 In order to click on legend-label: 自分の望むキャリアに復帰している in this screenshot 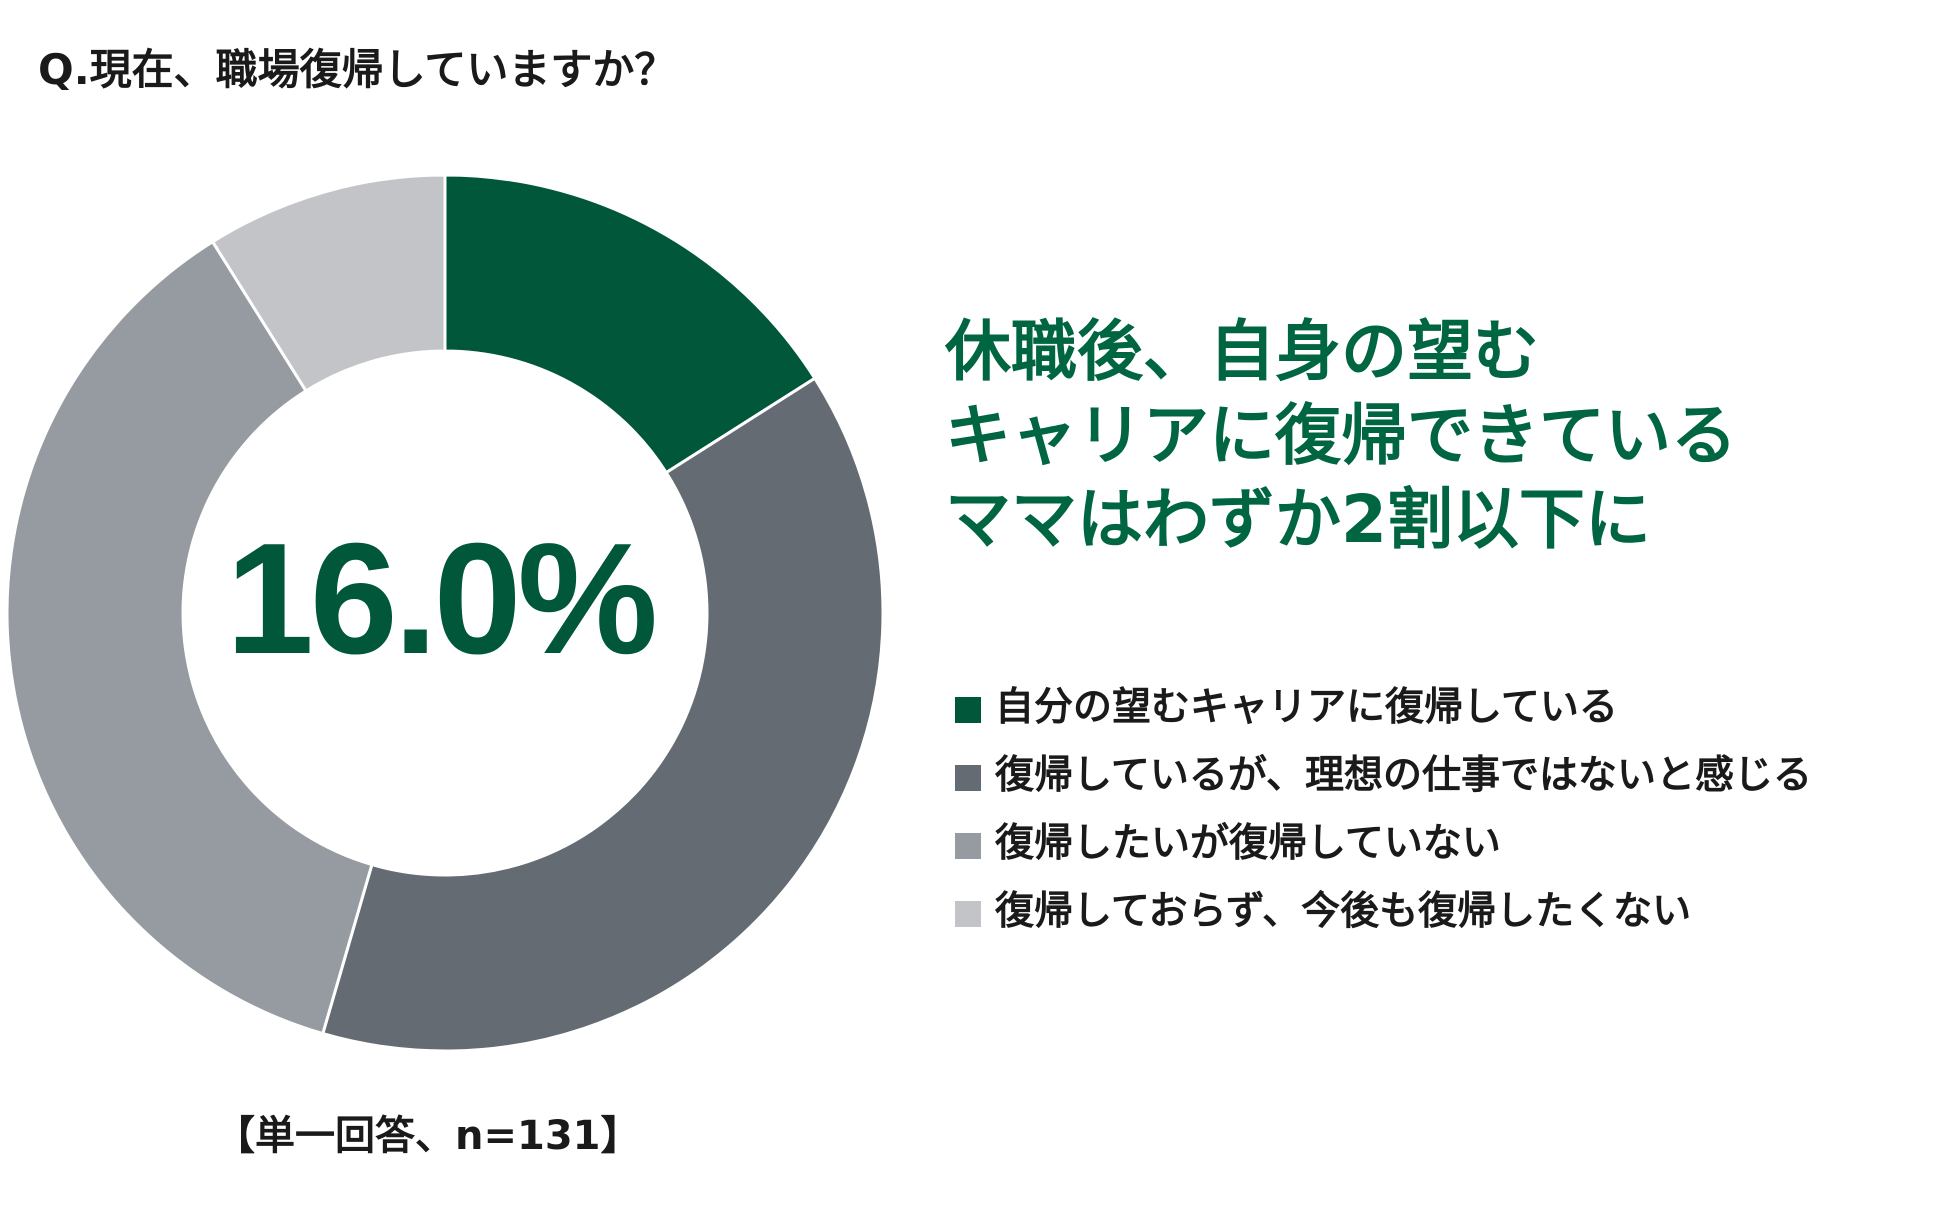, I will do `click(1306, 707)`.